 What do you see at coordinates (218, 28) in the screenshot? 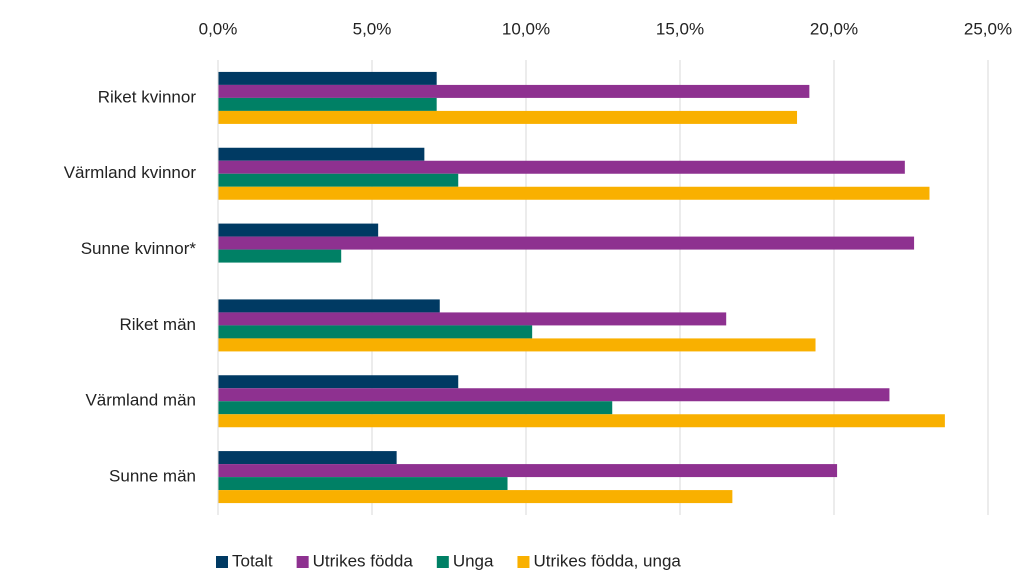
I see `x-tick-label: 0,0%` at bounding box center [218, 28].